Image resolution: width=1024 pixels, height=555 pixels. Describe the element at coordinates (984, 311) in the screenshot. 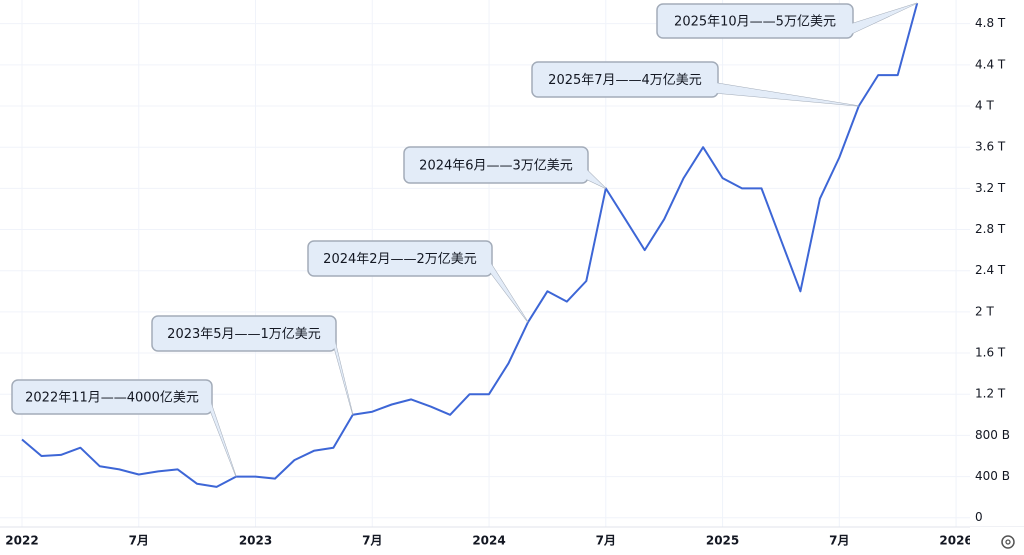

I see `y-tick-label: 2 T` at that location.